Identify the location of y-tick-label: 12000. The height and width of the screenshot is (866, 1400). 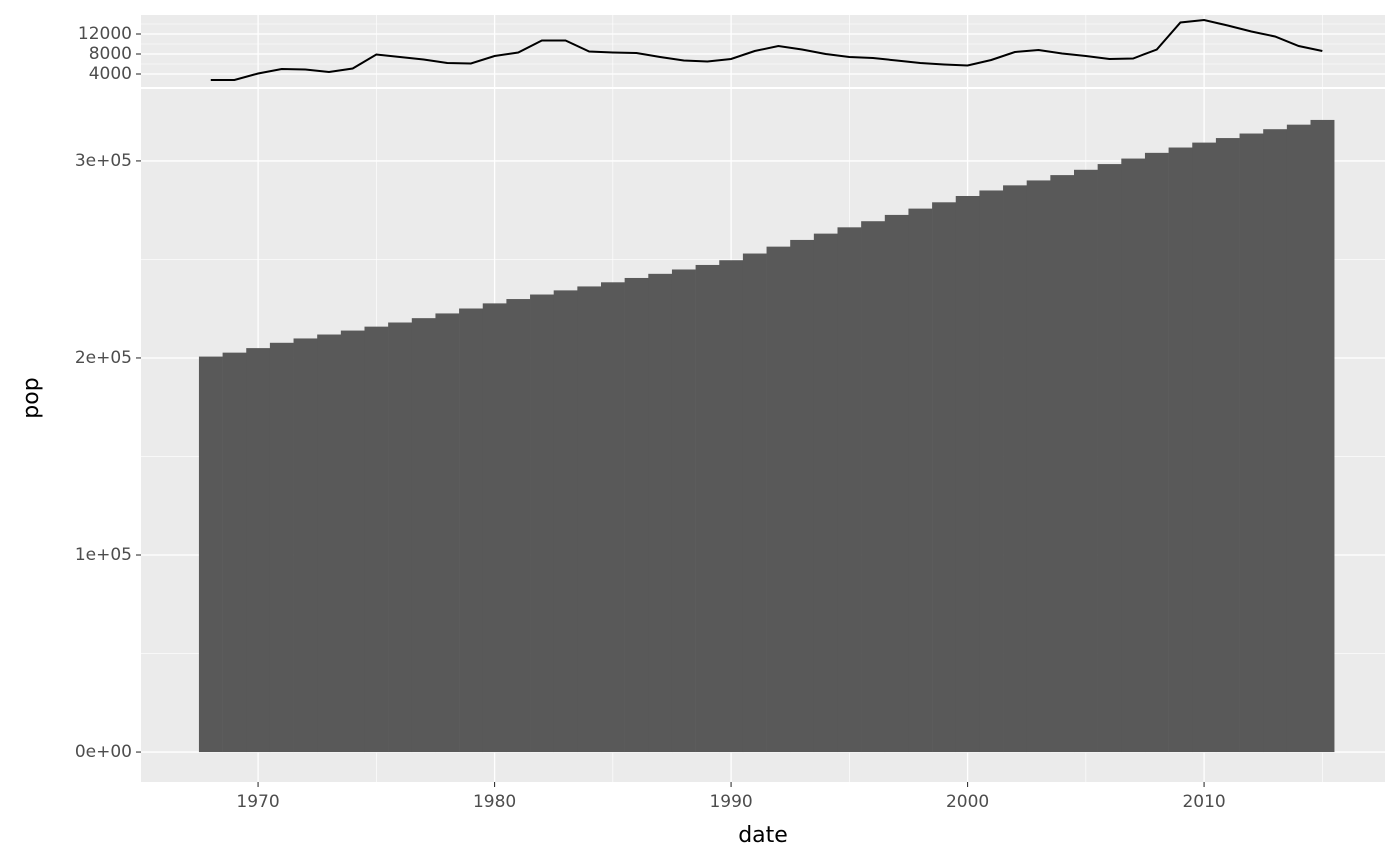
(105, 34).